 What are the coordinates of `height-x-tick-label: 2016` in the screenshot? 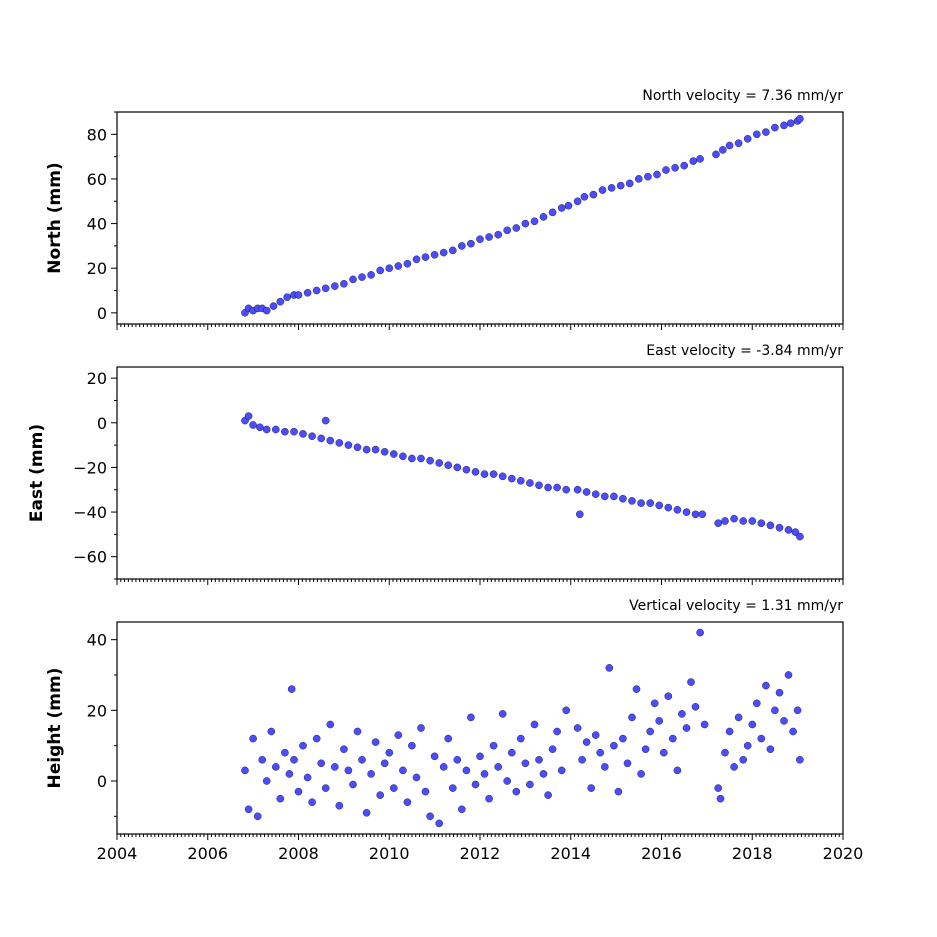 It's located at (661, 853).